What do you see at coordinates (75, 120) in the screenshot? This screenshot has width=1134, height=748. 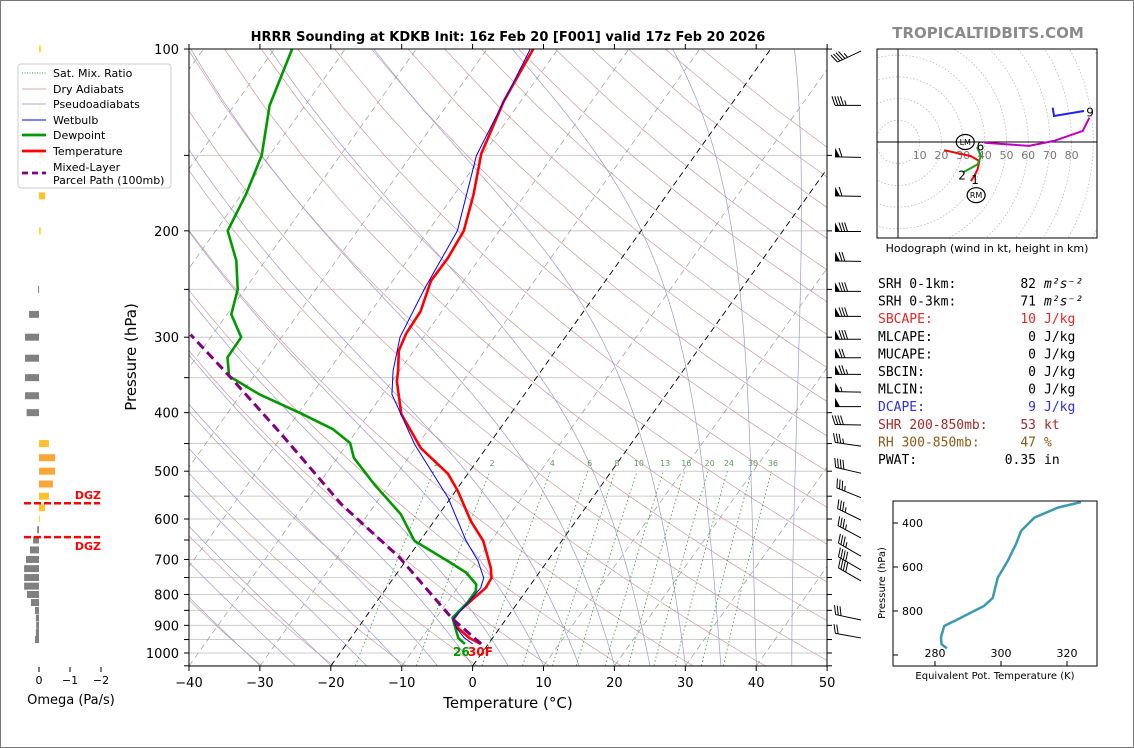 I see `legend-label: Wetbulb` at bounding box center [75, 120].